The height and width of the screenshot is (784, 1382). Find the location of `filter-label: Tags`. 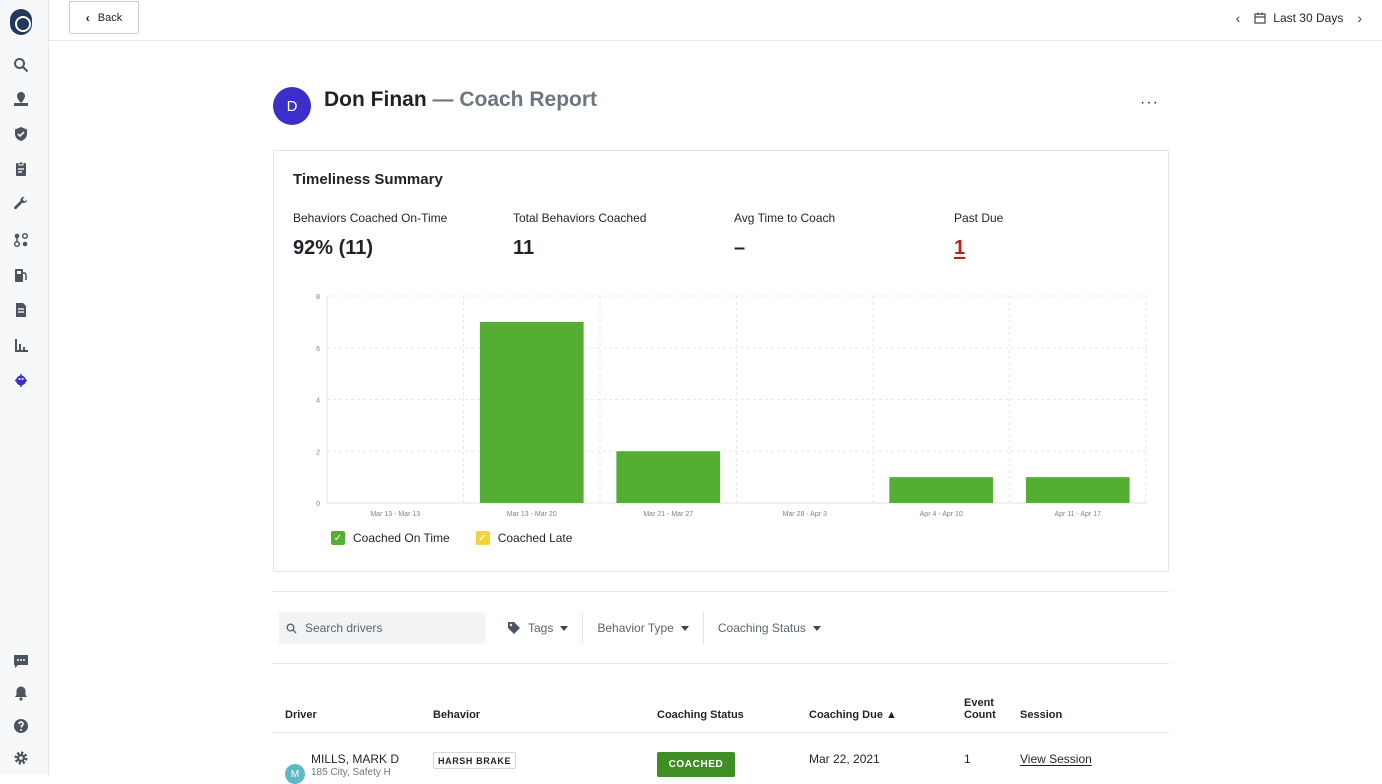

filter-label: Tags is located at coordinates (541, 628).